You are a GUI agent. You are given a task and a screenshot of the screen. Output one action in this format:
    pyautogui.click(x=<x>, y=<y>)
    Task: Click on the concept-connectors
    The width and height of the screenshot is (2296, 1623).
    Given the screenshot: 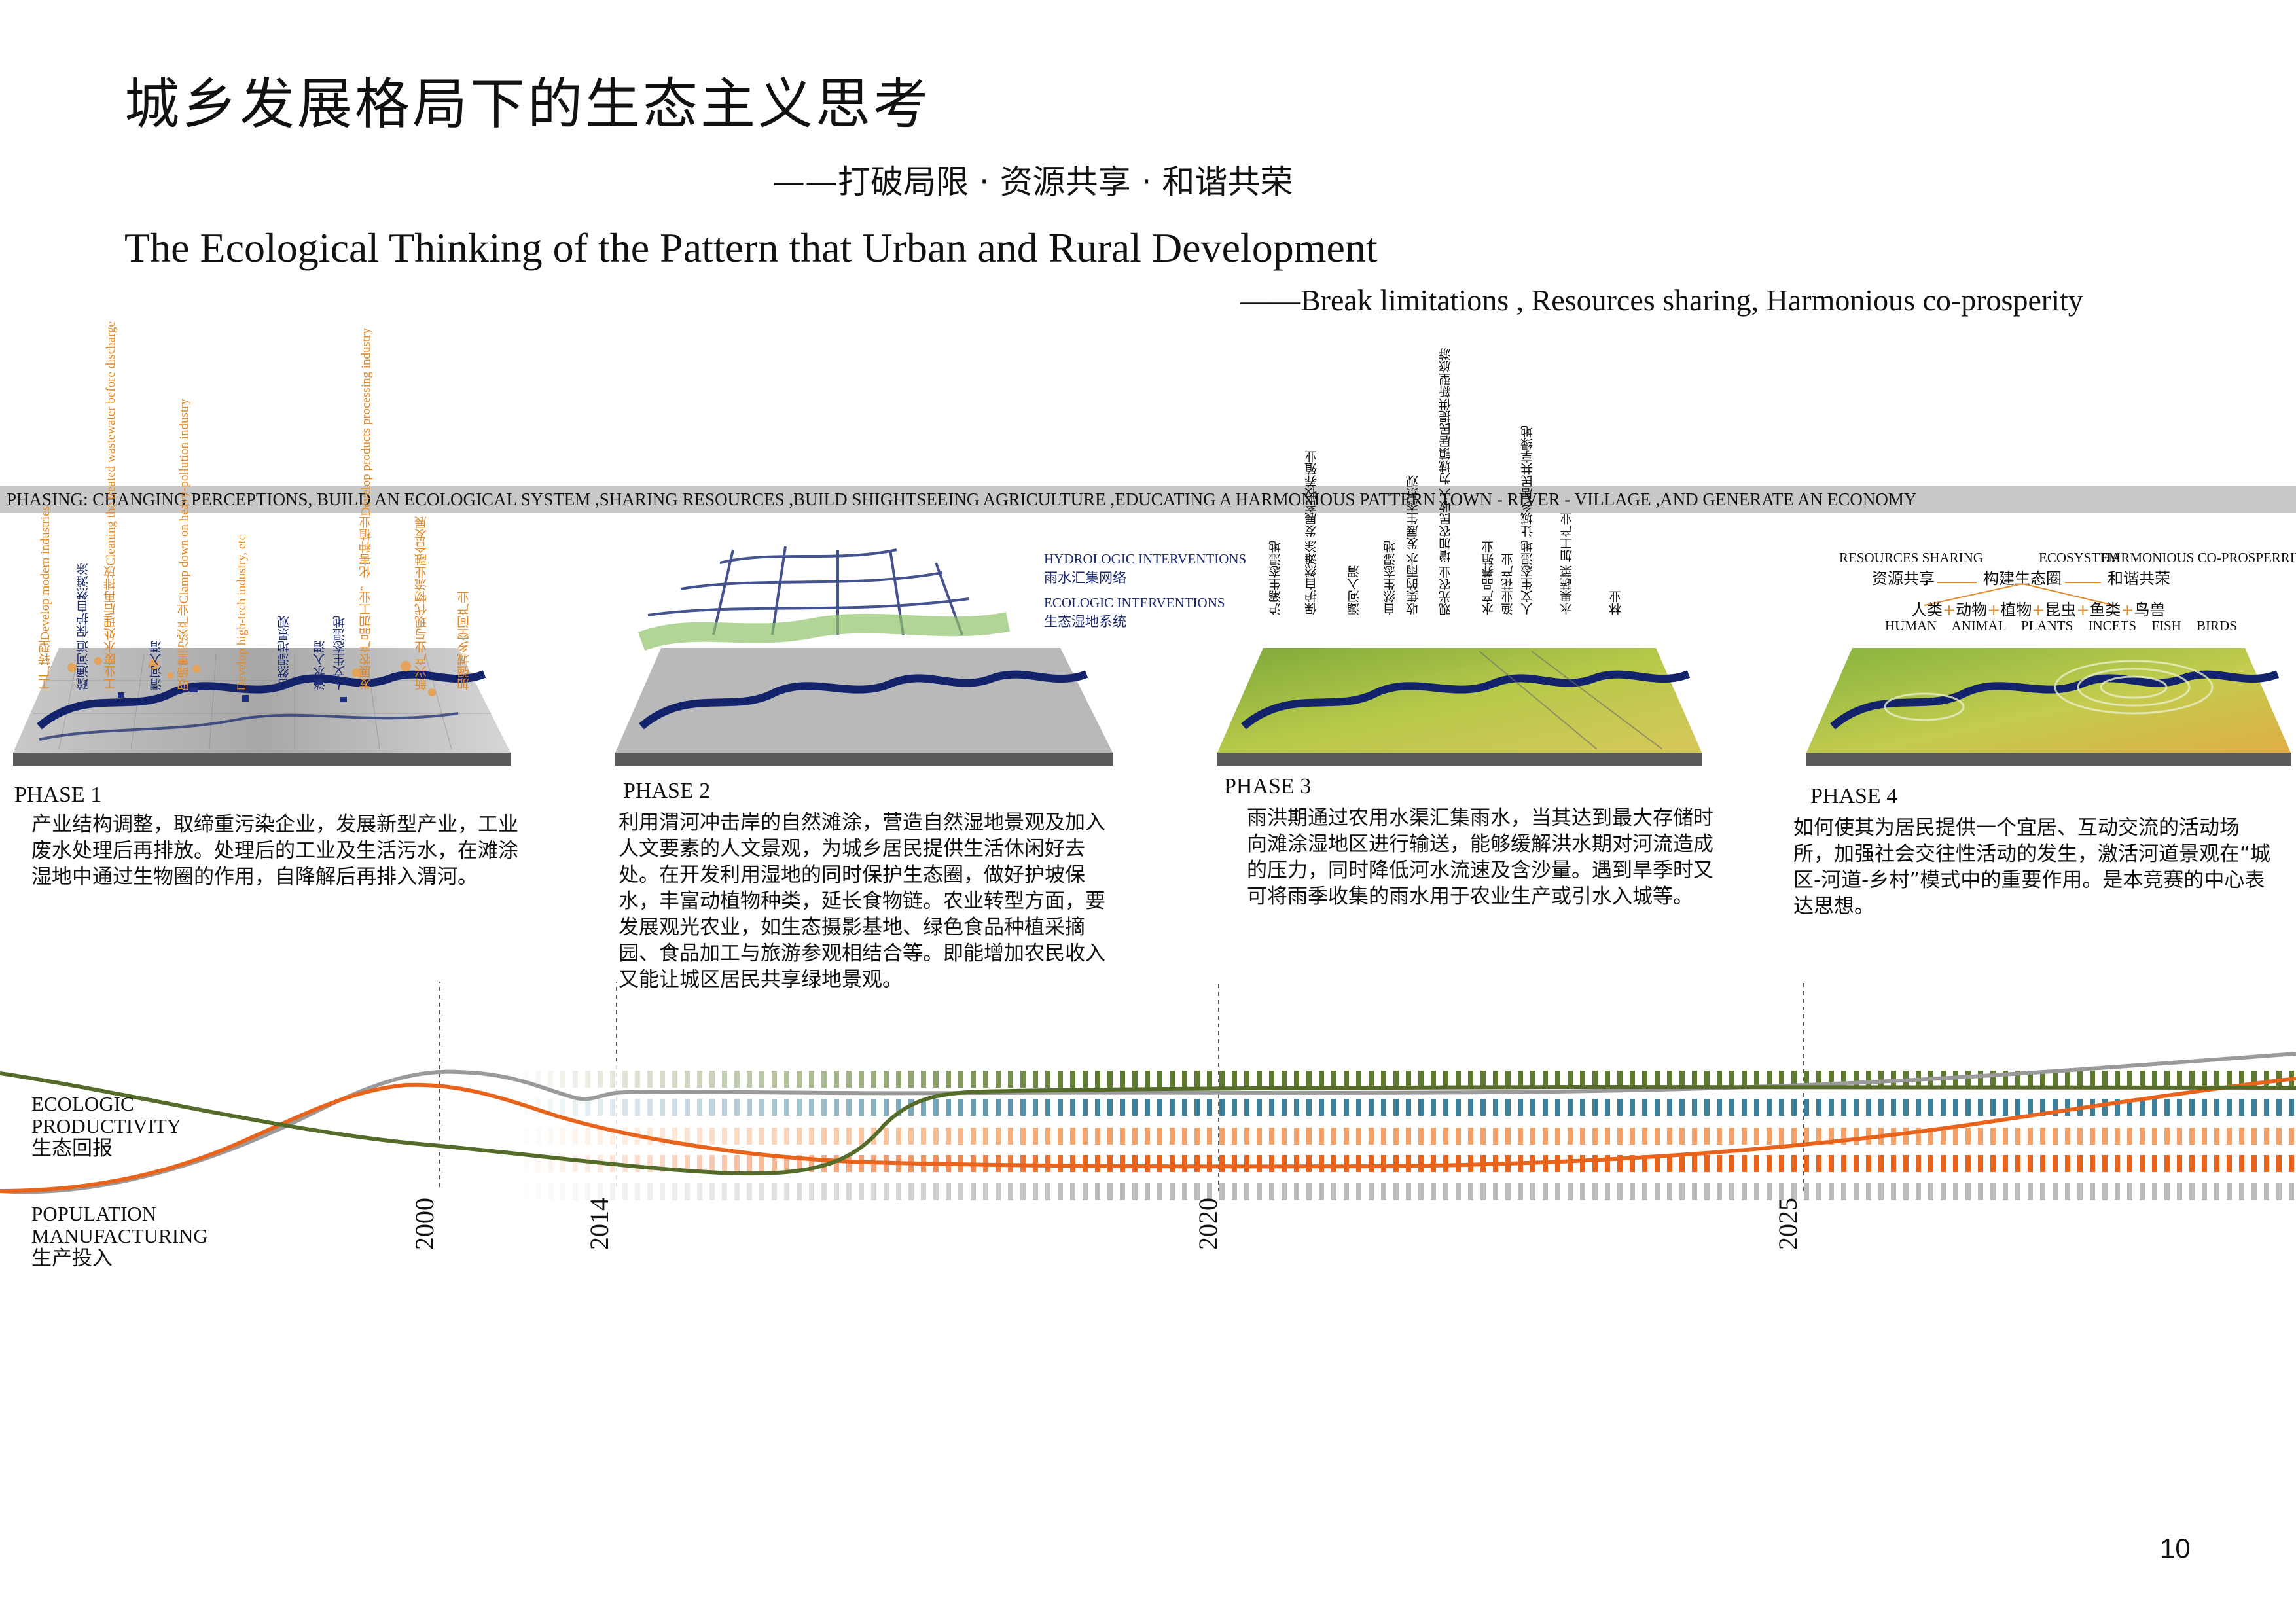 What is the action you would take?
    pyautogui.click(x=2020, y=594)
    